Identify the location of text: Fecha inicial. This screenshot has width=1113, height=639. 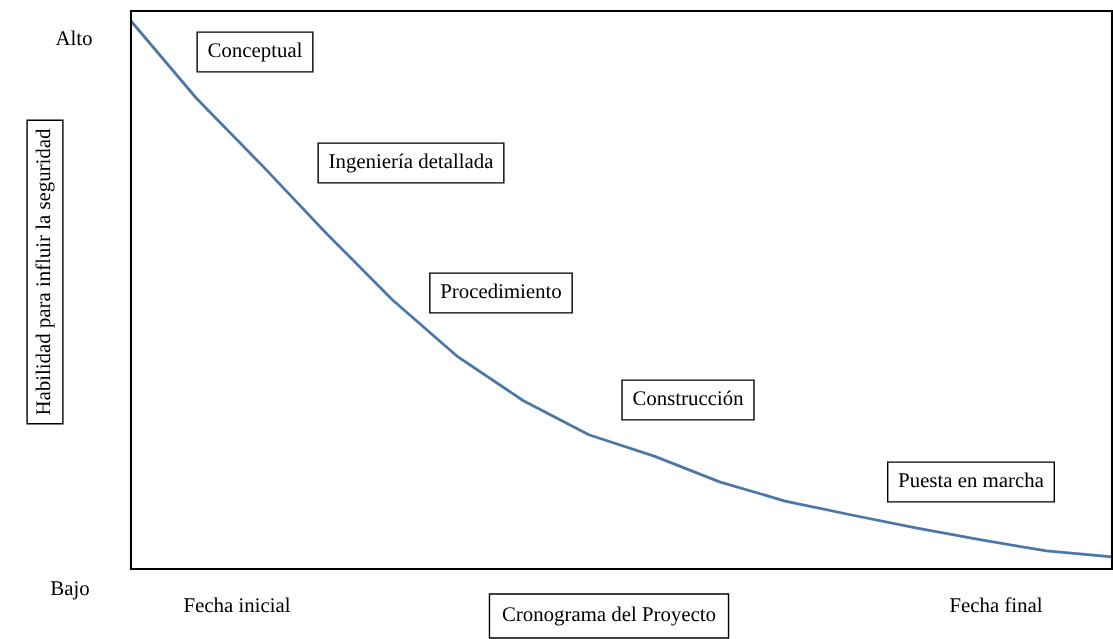
(237, 605).